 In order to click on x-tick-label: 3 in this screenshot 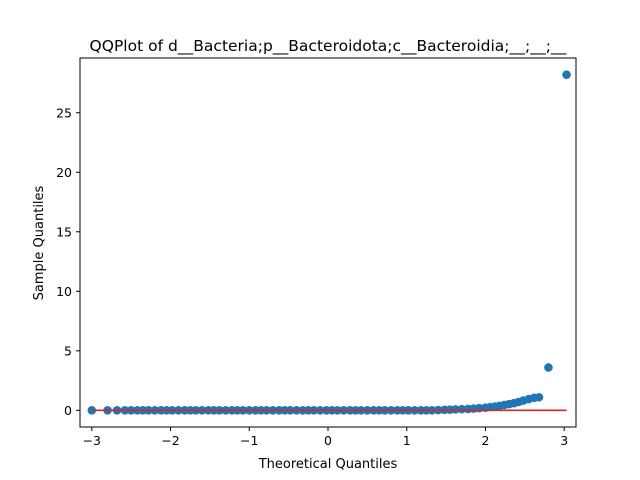, I will do `click(564, 440)`.